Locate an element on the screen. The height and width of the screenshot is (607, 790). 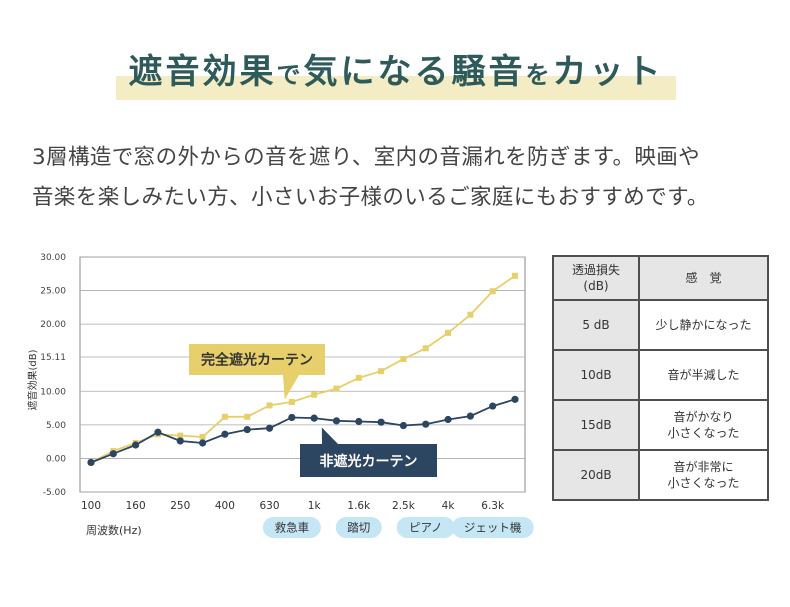
callout-label-1: 非遮光カーテン is located at coordinates (369, 461).